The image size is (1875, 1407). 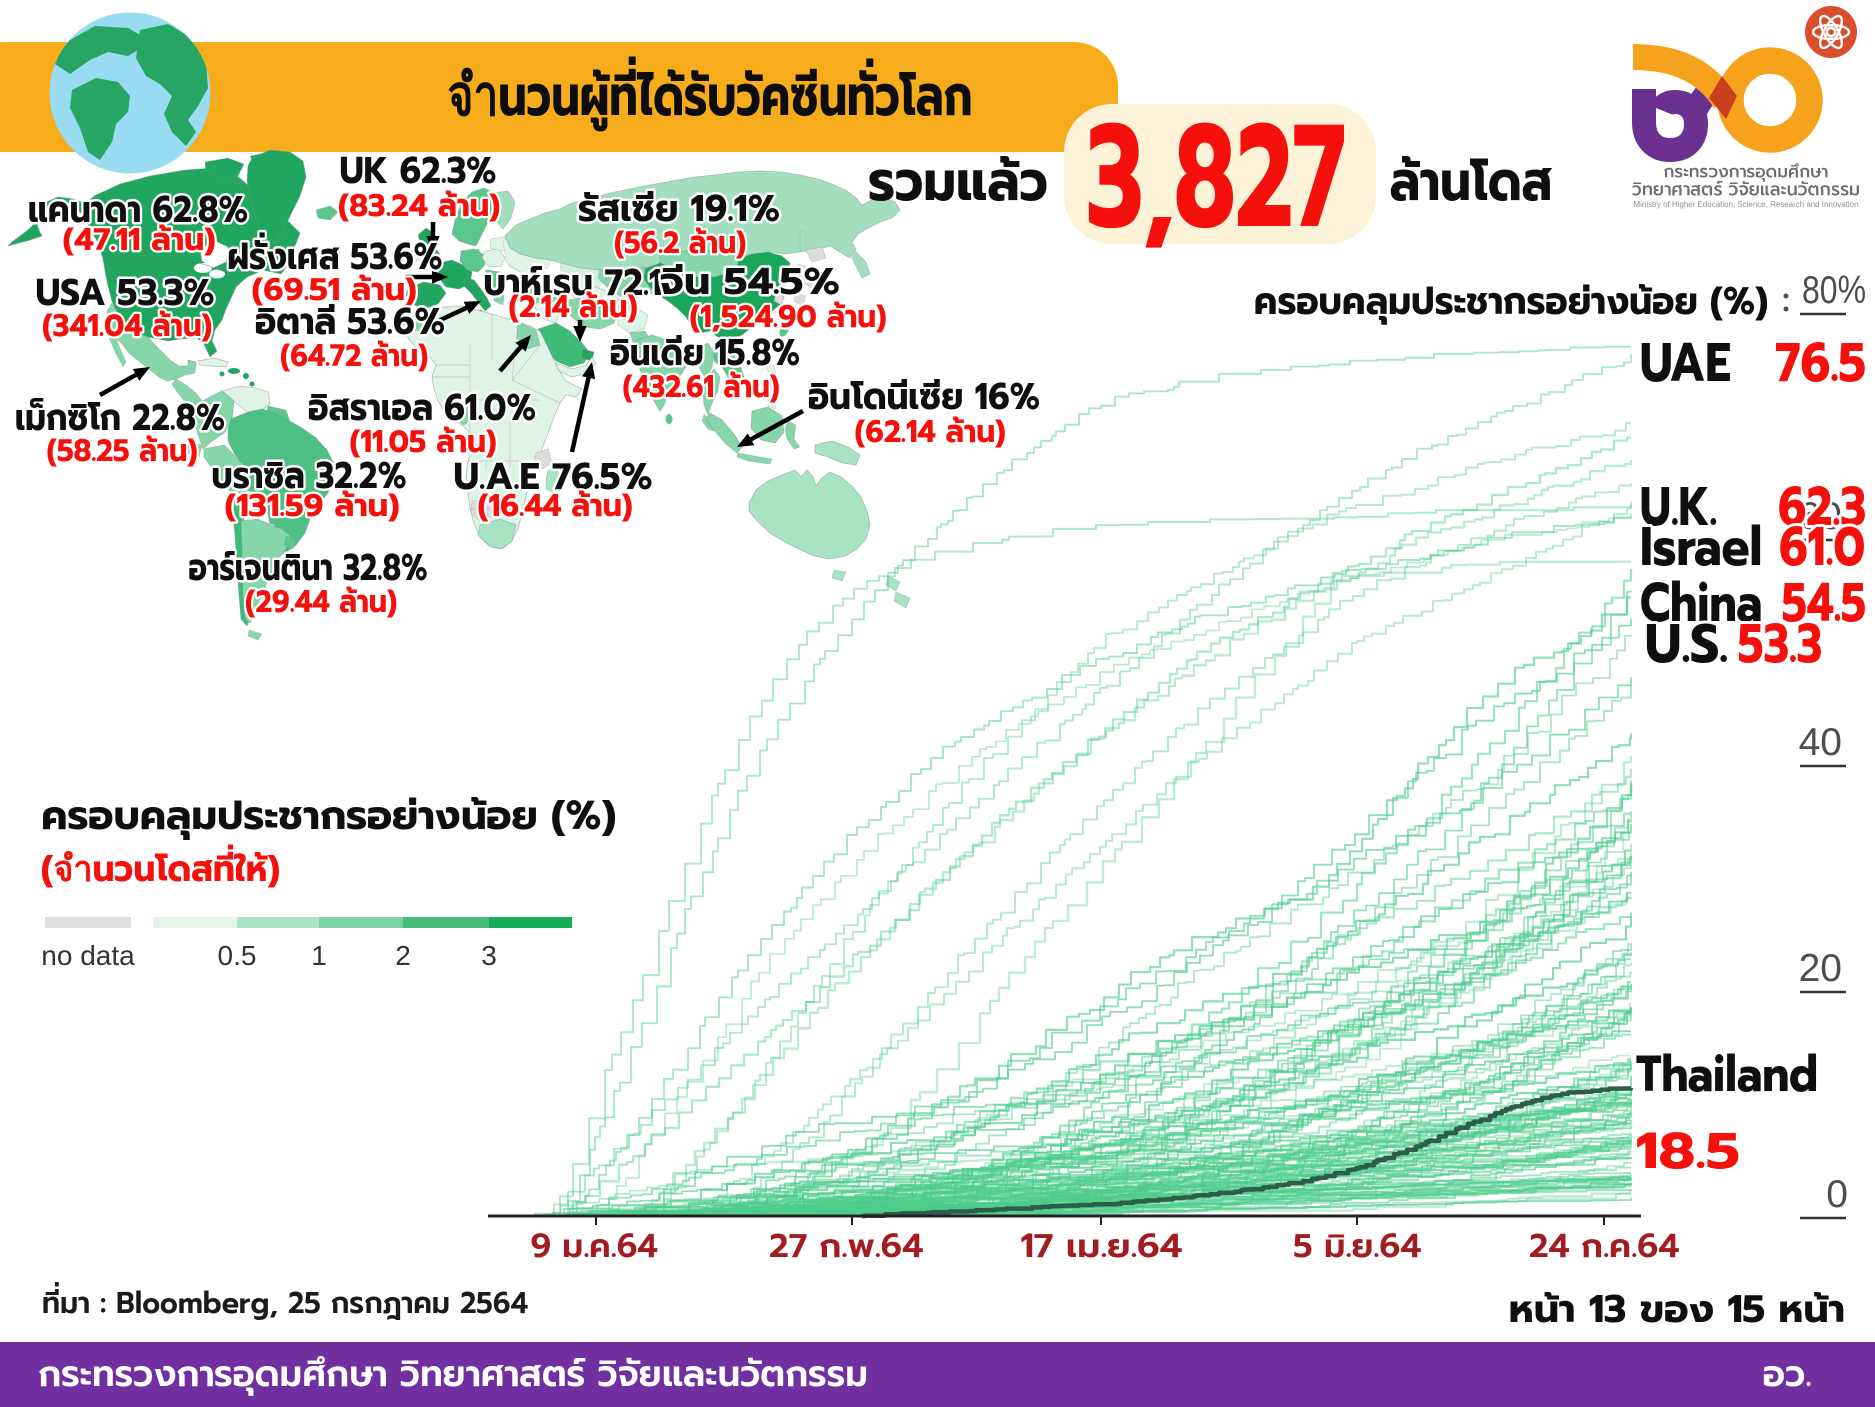 I want to click on svg-text: จำนวนผู้ที่ได้รับวัคซีนทั่วโลก, so click(x=710, y=97).